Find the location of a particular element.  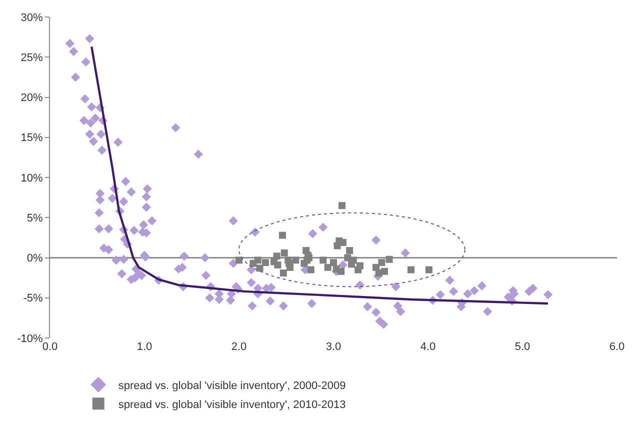

y-tick-label: 25% is located at coordinates (32, 58).